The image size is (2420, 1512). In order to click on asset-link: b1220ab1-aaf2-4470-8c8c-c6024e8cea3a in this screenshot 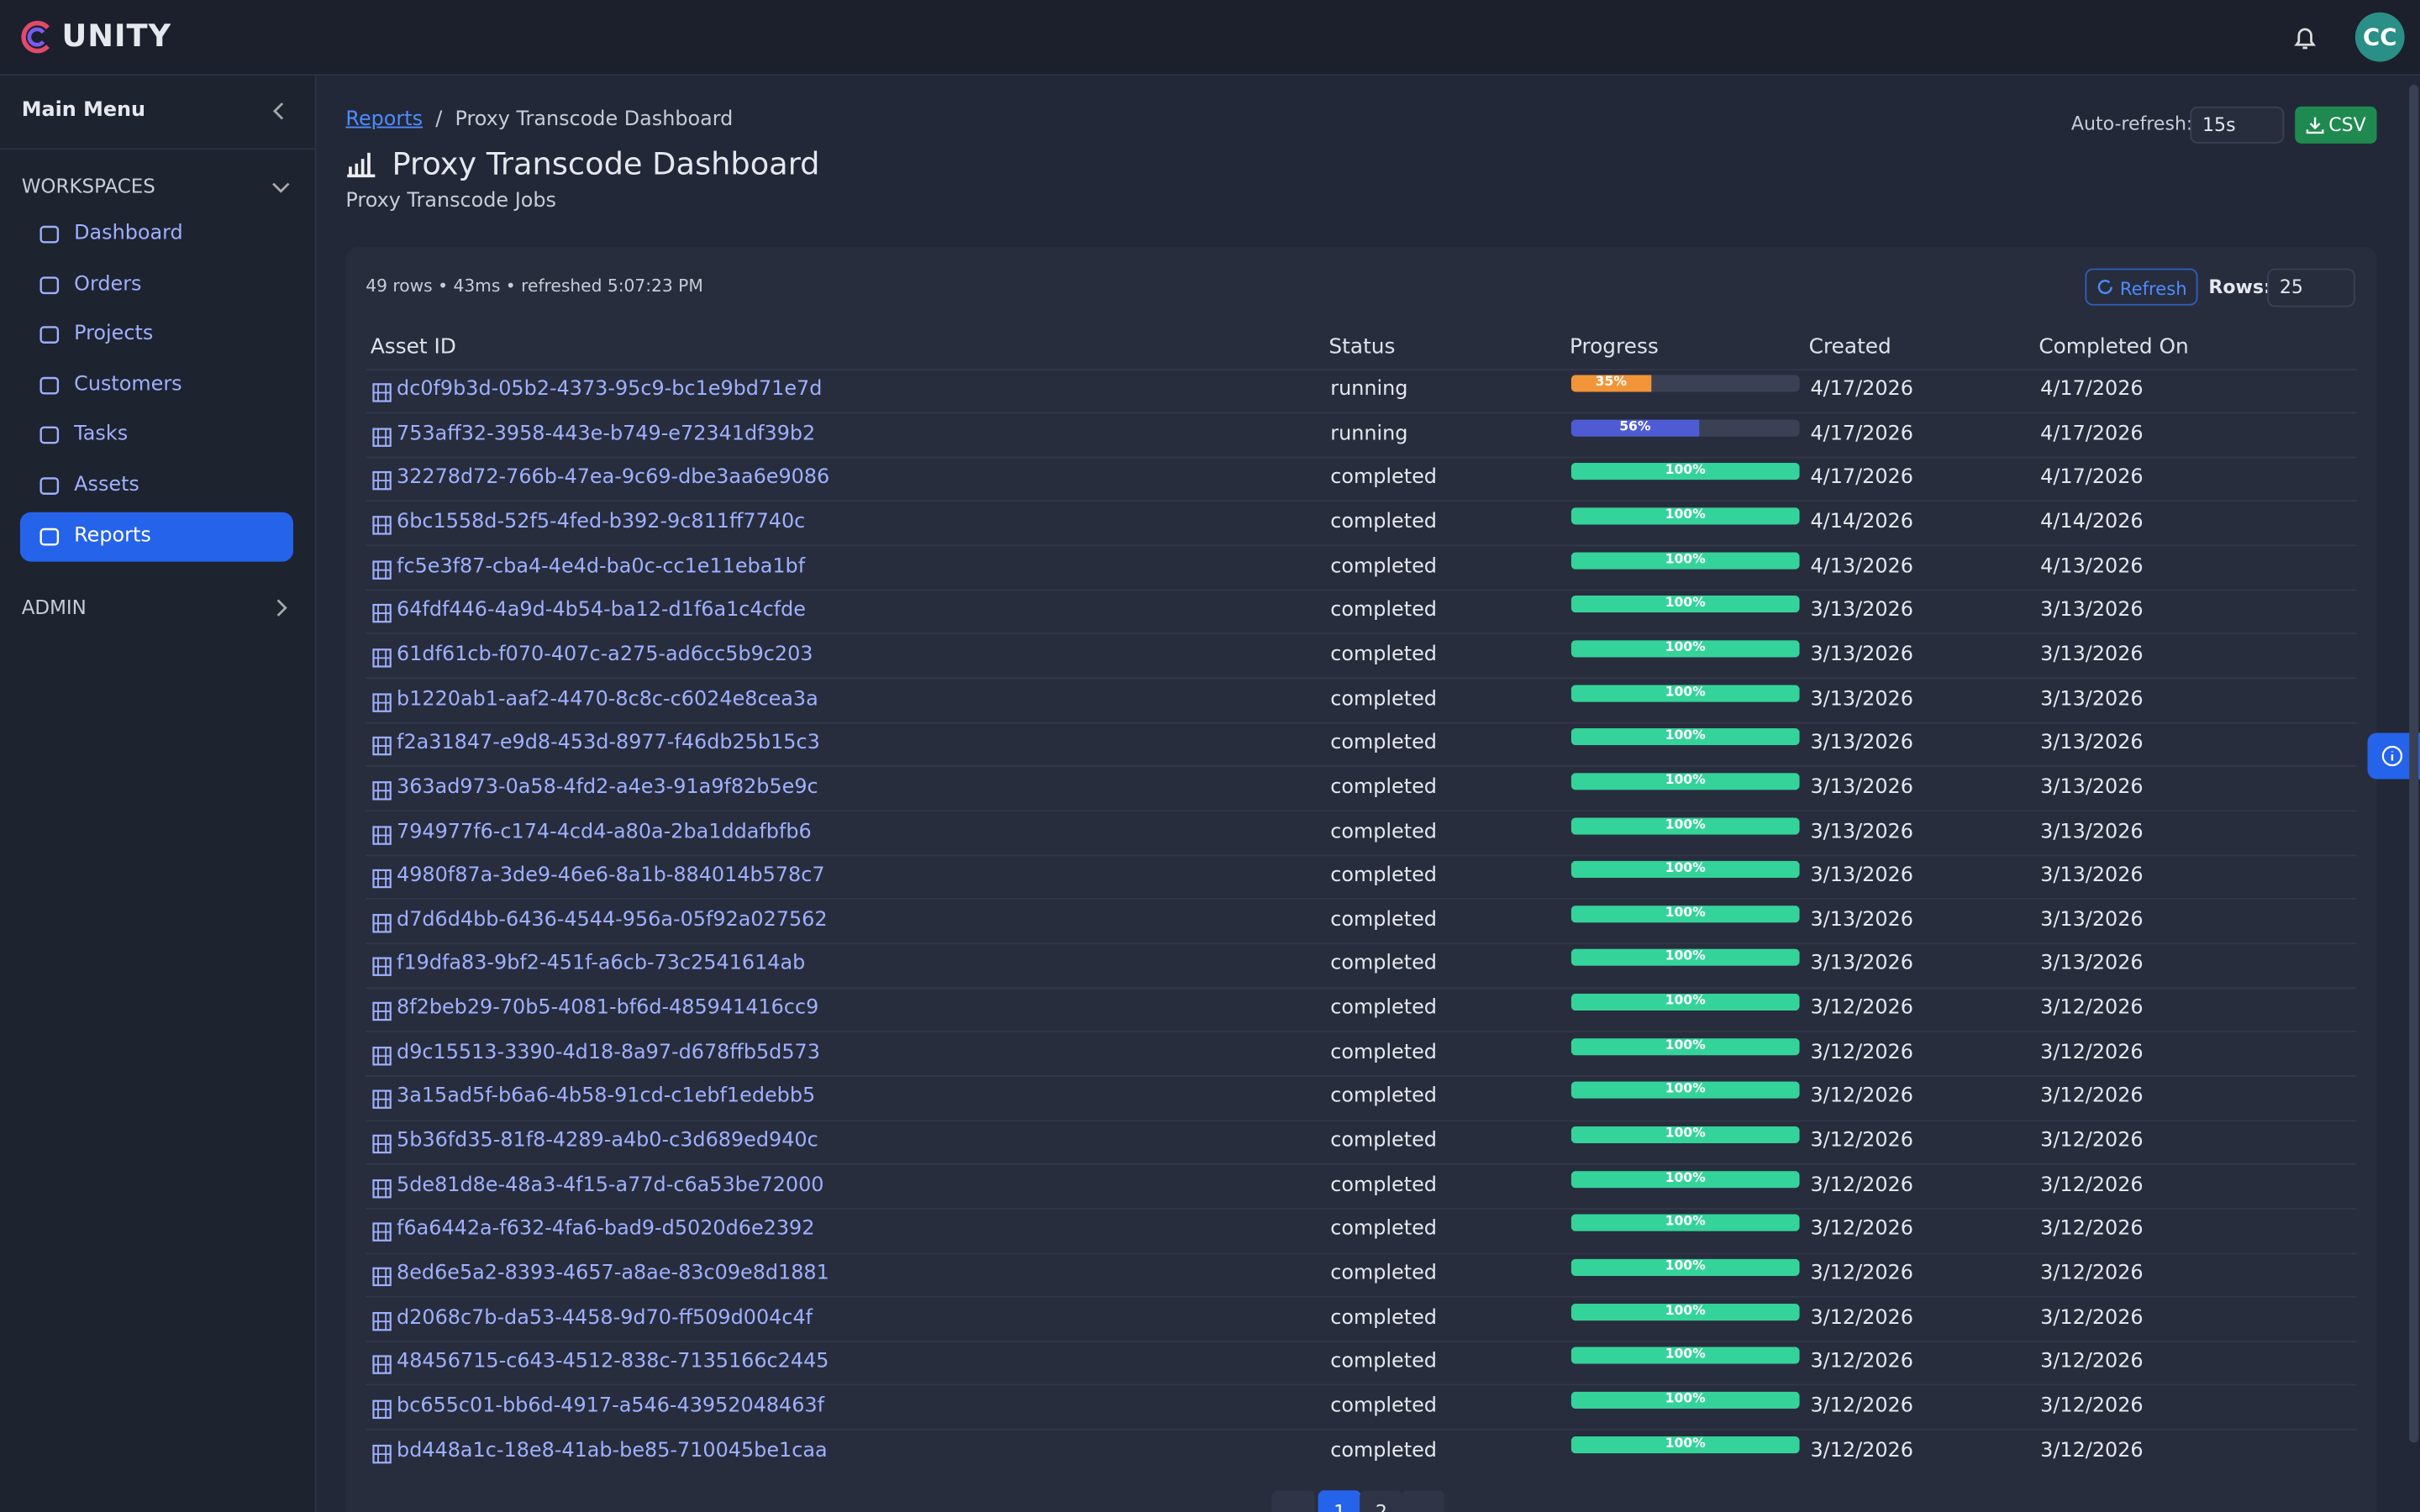, I will do `click(607, 699)`.